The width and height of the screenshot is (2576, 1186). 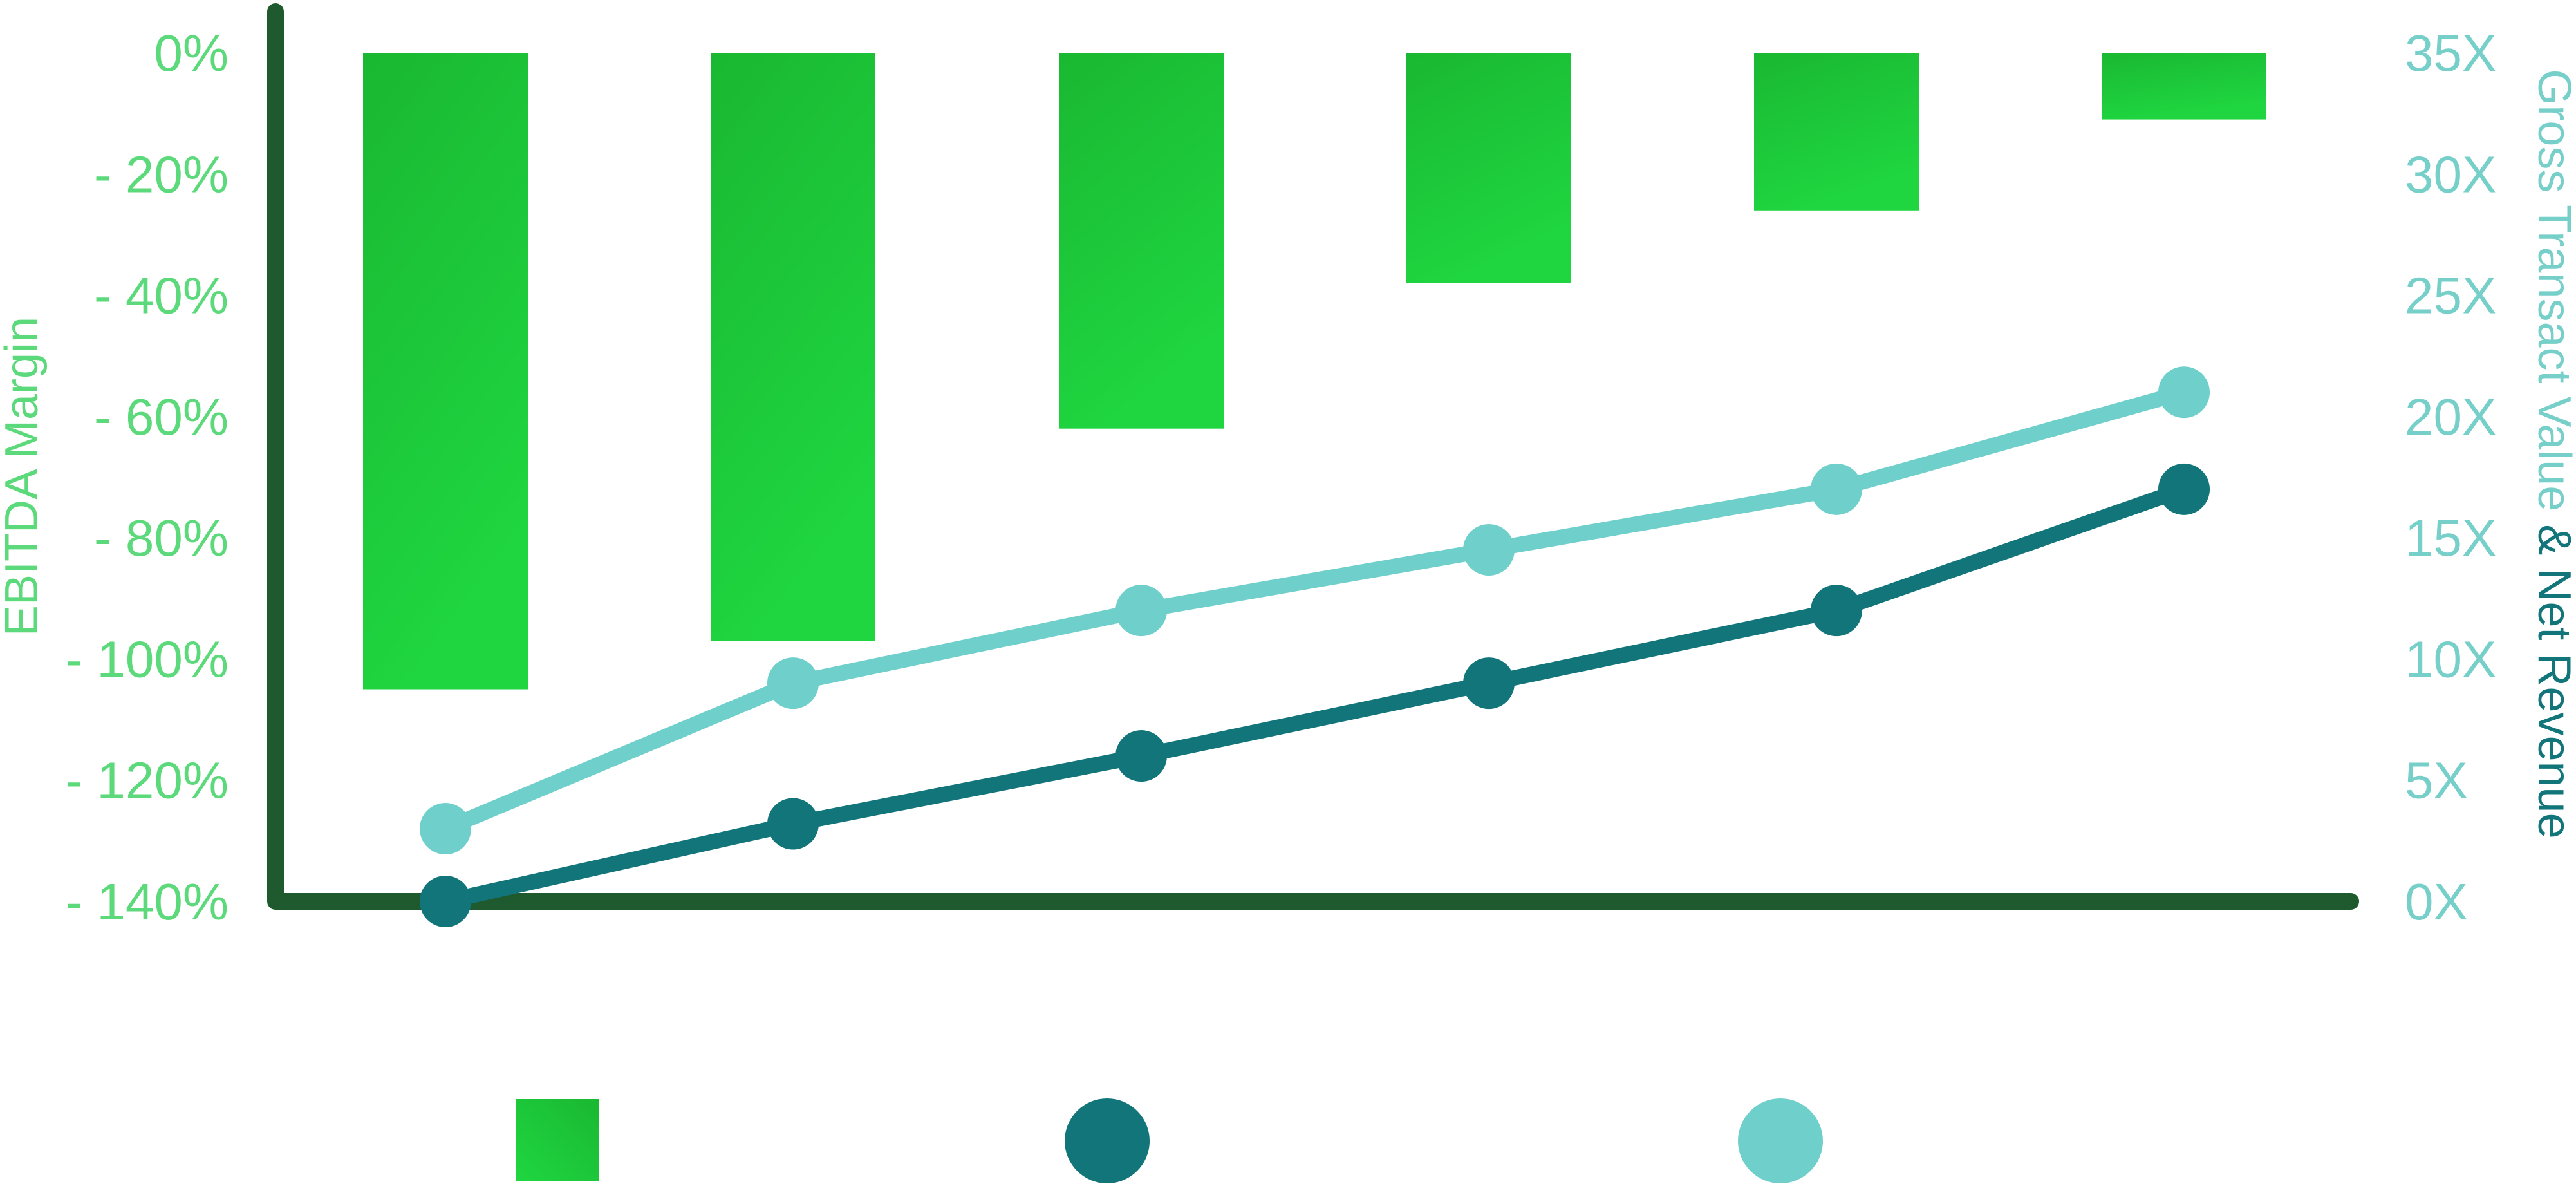 What do you see at coordinates (161, 417) in the screenshot?
I see `left-tick-label: - 60%` at bounding box center [161, 417].